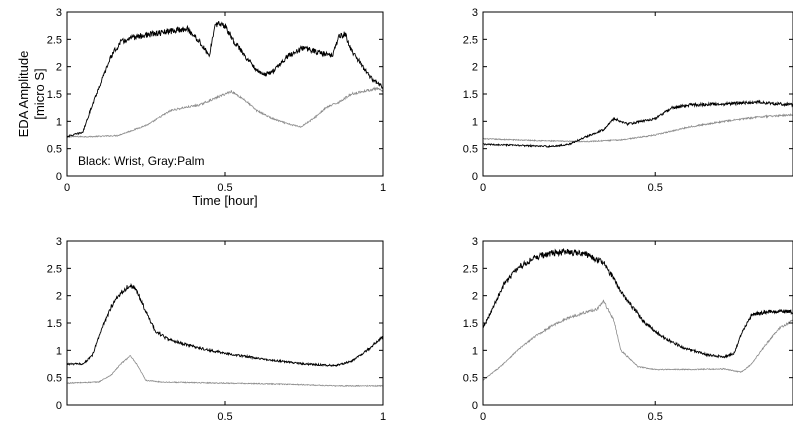 Image resolution: width=793 pixels, height=426 pixels. Describe the element at coordinates (23, 94) in the screenshot. I see `y-axis-label-line-1: EDA Amplitude` at that location.